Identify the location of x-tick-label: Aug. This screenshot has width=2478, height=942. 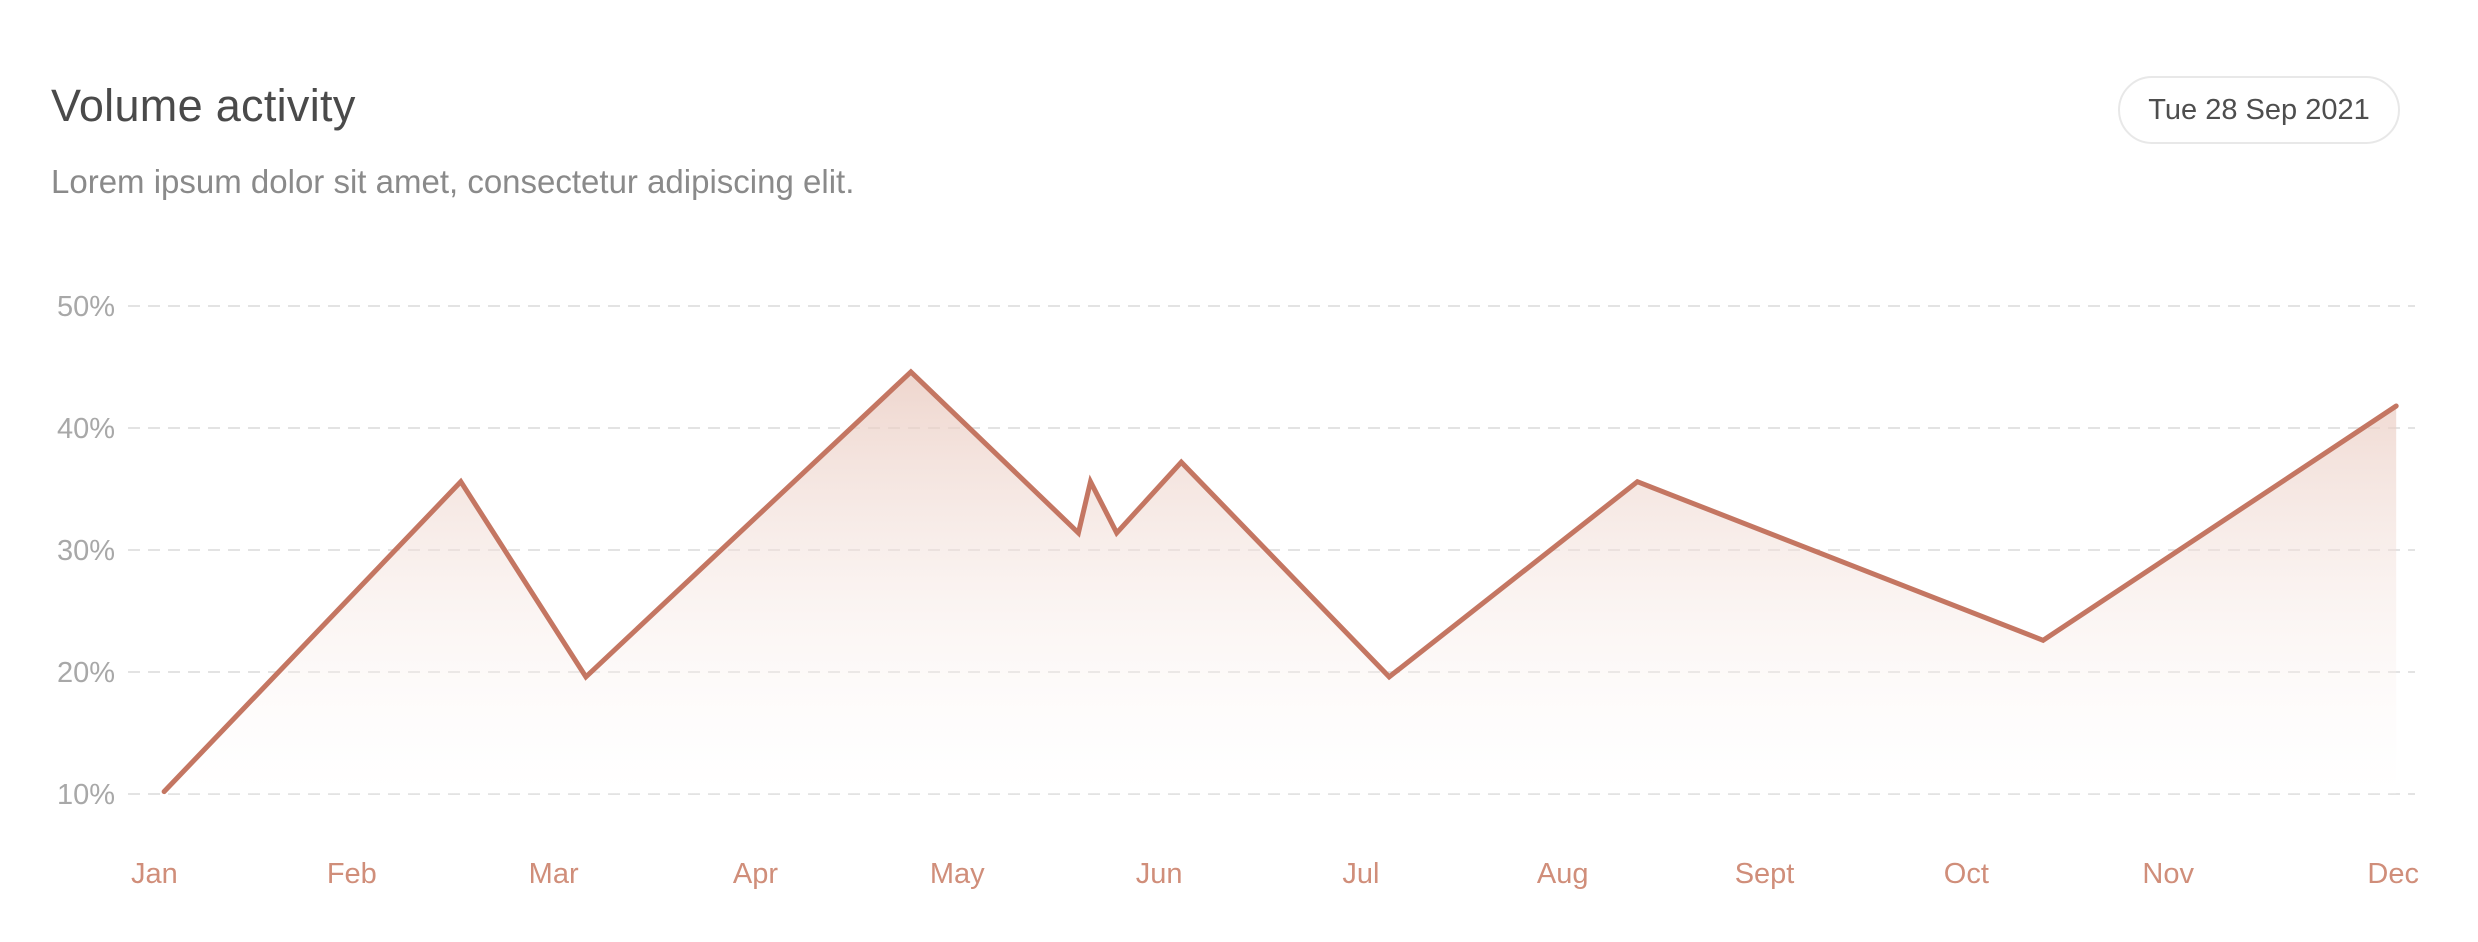
(1563, 874).